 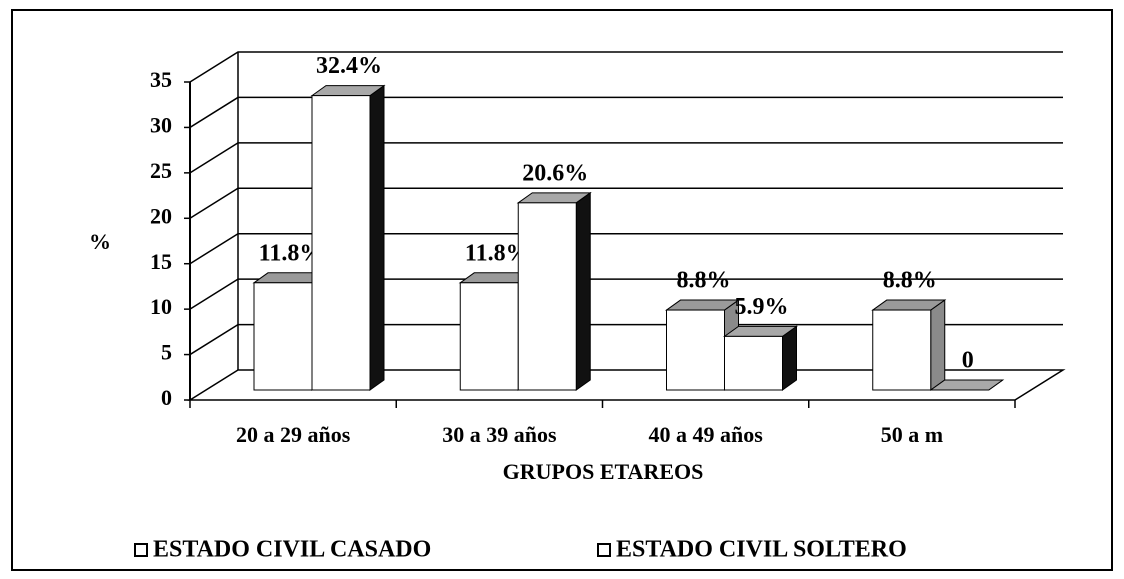 What do you see at coordinates (626, 385) in the screenshot?
I see `floor` at bounding box center [626, 385].